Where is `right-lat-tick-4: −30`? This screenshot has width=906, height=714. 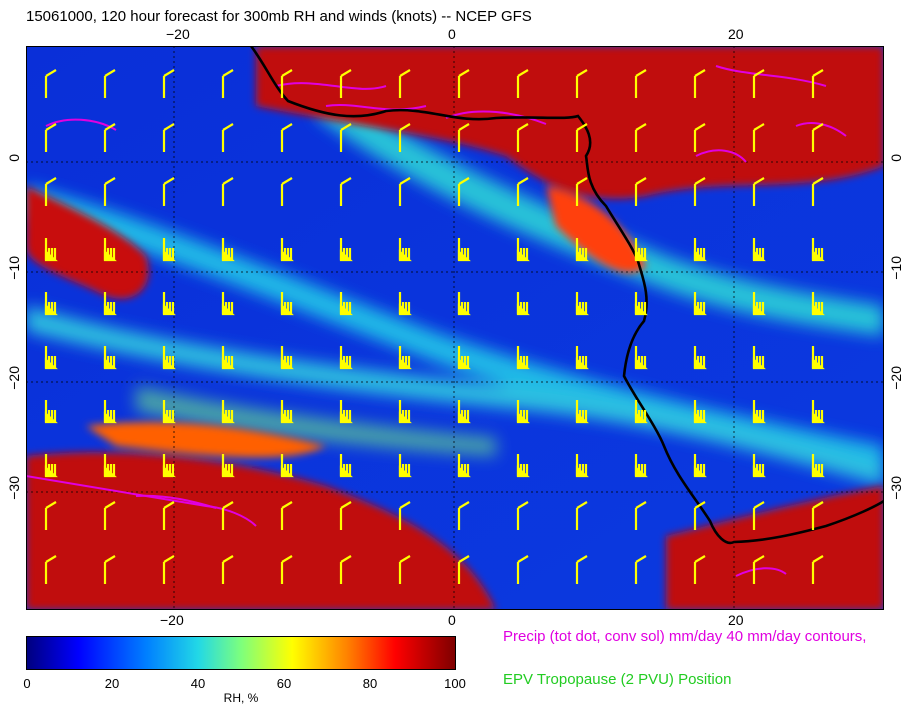 right-lat-tick-4: −30 is located at coordinates (896, 488).